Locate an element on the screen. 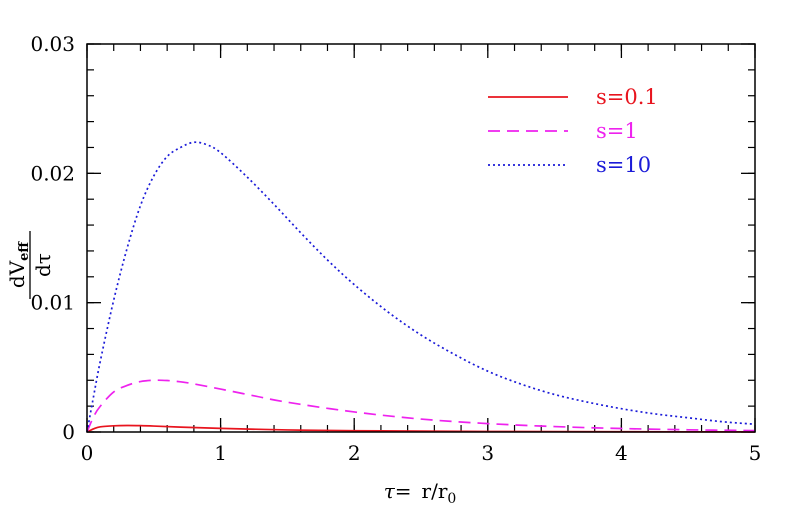 This screenshot has height=520, width=797. y-axis-label-numerator: dVeff is located at coordinates (18, 265).